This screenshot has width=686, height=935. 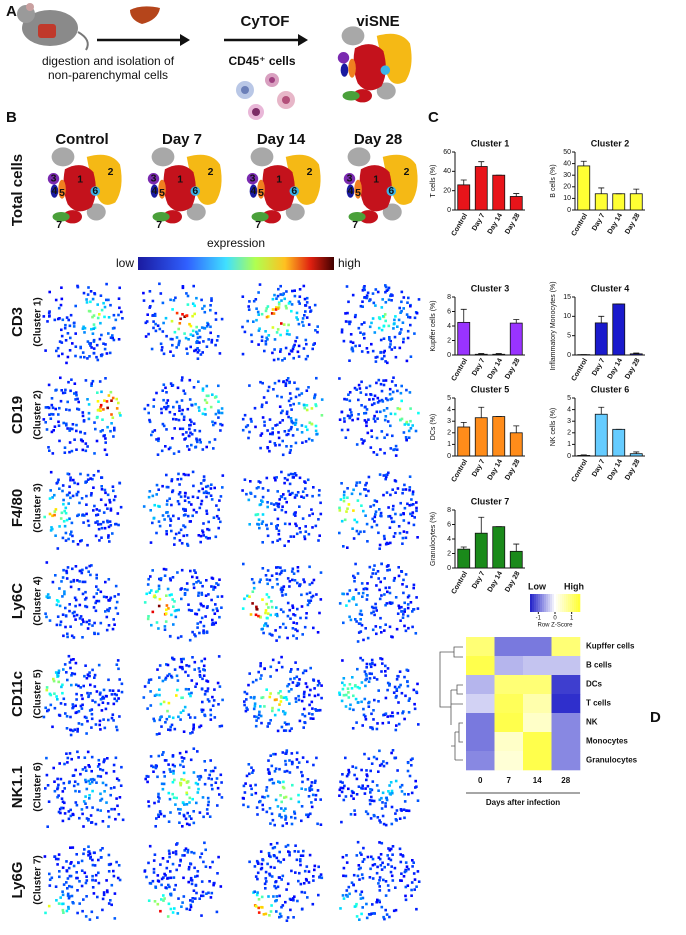 I want to click on error-bar, so click(x=601, y=410).